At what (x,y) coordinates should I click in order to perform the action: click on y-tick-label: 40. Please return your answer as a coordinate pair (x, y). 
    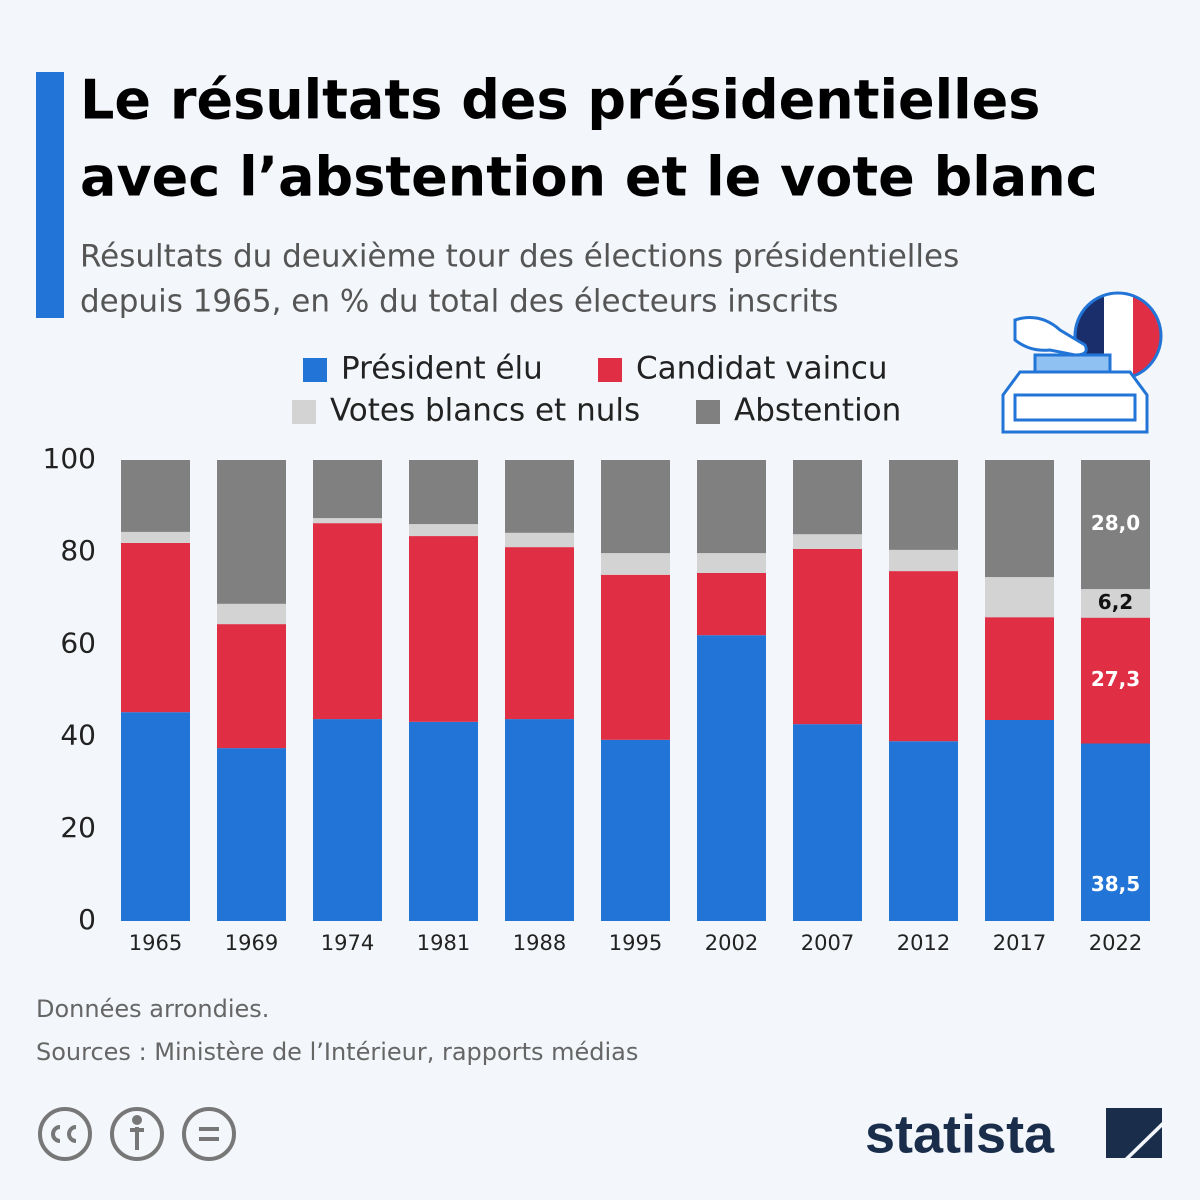
    Looking at the image, I should click on (78, 735).